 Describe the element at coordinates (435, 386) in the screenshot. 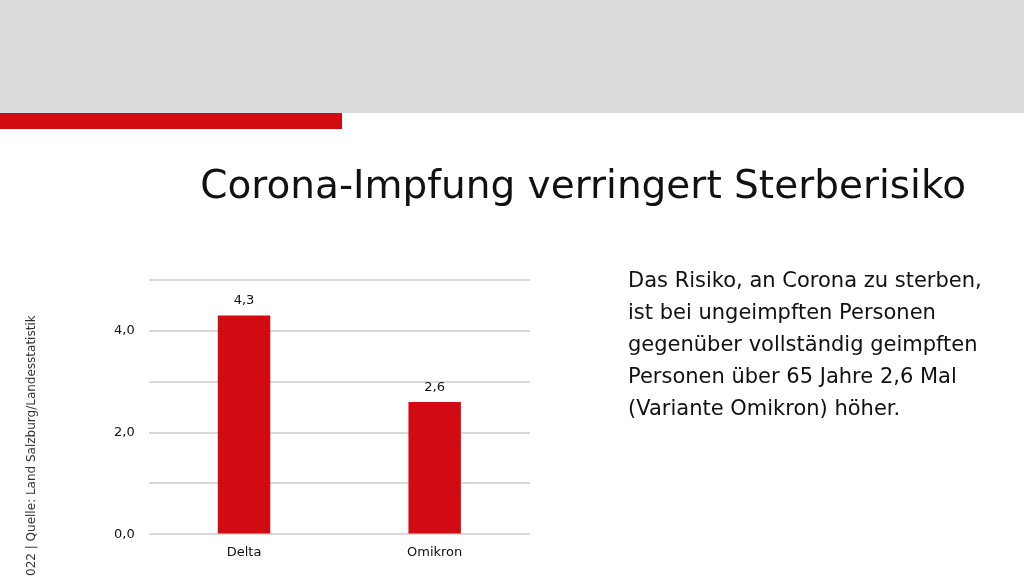

I see `data-label: 2,6` at that location.